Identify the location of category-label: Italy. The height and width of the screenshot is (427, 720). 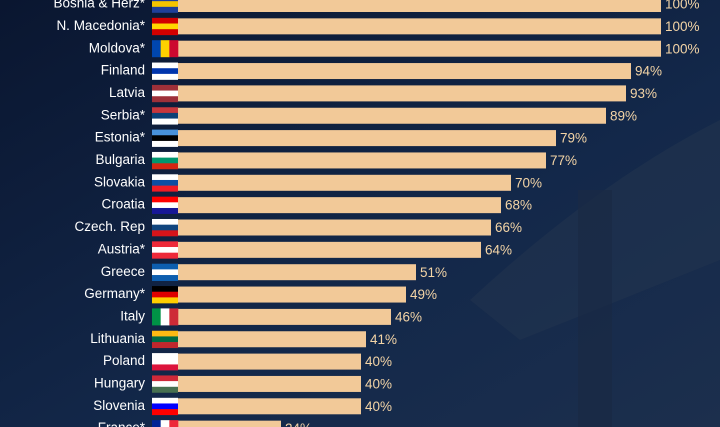
(132, 315).